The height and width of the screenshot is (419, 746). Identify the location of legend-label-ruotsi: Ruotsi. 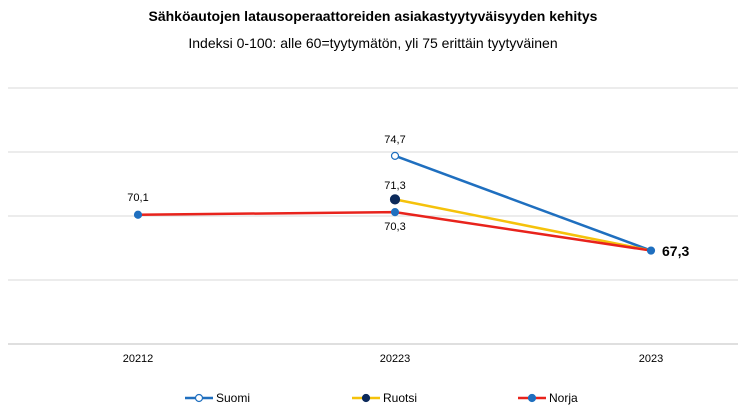
(400, 398).